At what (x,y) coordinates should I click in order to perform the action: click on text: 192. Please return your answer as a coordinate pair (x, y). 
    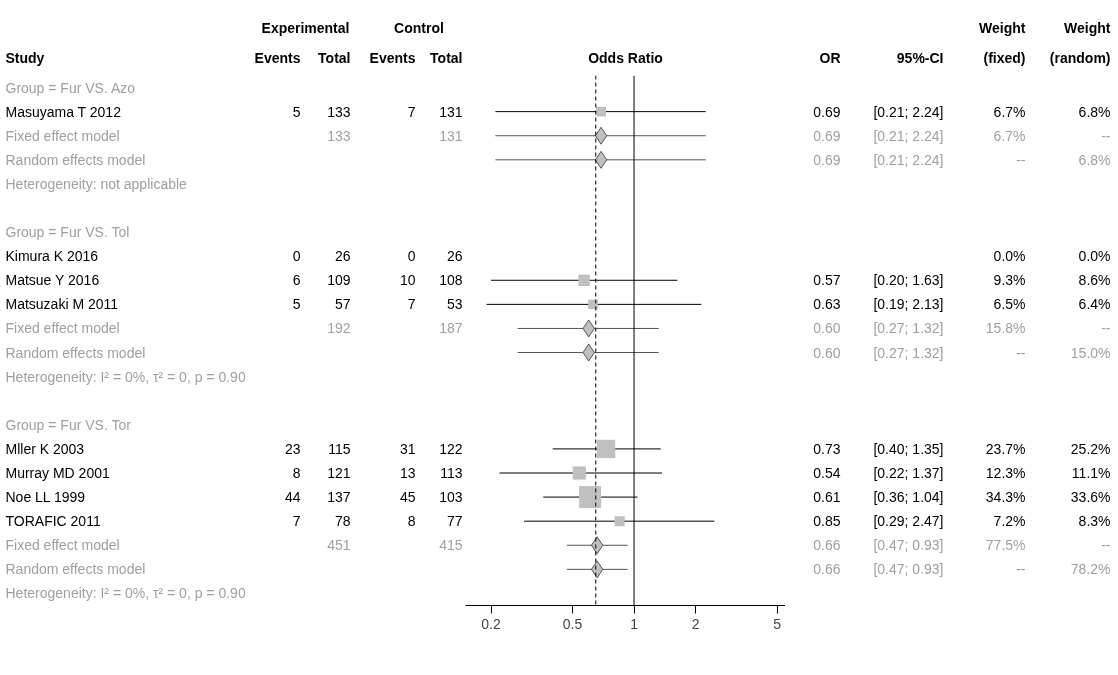
    Looking at the image, I should click on (339, 328).